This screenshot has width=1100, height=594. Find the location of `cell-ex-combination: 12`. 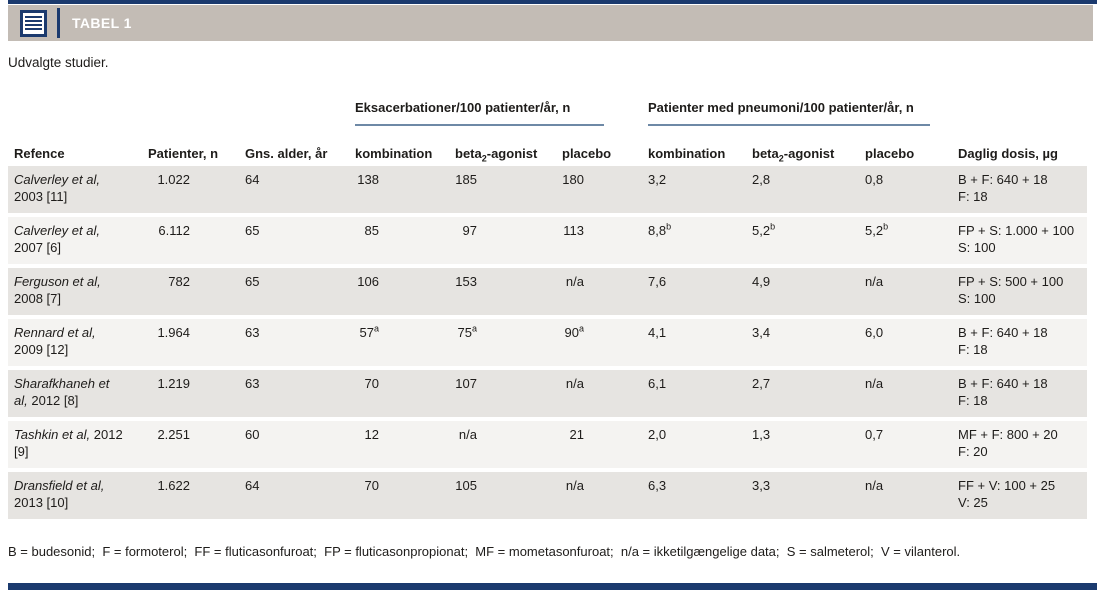

cell-ex-combination: 12 is located at coordinates (399, 445).